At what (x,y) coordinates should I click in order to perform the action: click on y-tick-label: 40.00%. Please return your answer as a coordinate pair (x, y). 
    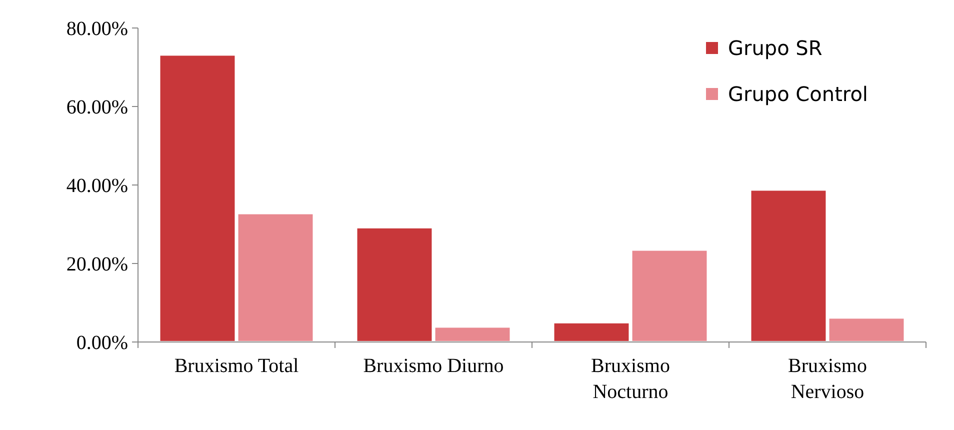
    Looking at the image, I should click on (97, 186).